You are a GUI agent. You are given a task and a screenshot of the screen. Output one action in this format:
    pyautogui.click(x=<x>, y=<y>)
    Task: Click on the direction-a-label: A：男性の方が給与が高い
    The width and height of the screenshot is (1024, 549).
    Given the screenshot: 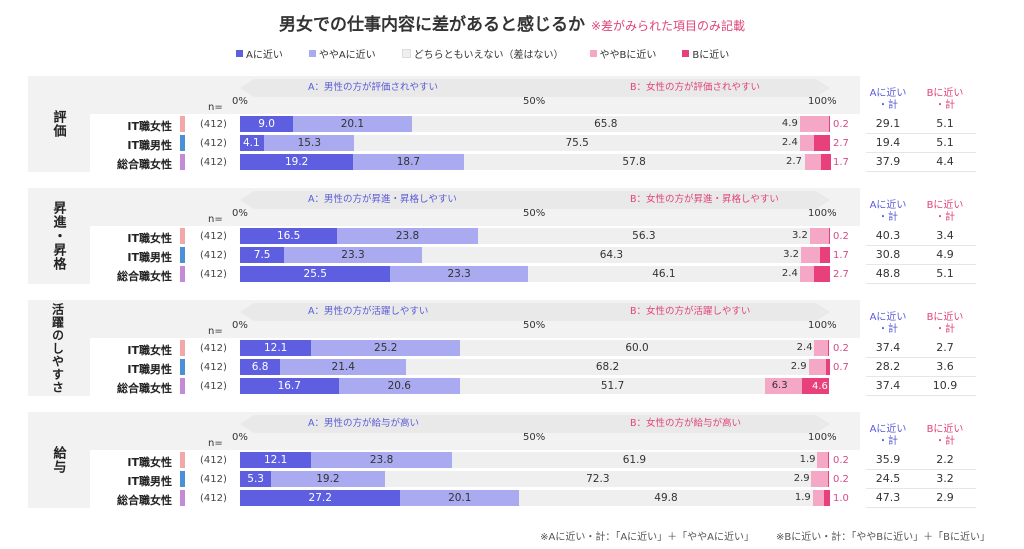 What is the action you would take?
    pyautogui.click(x=363, y=423)
    